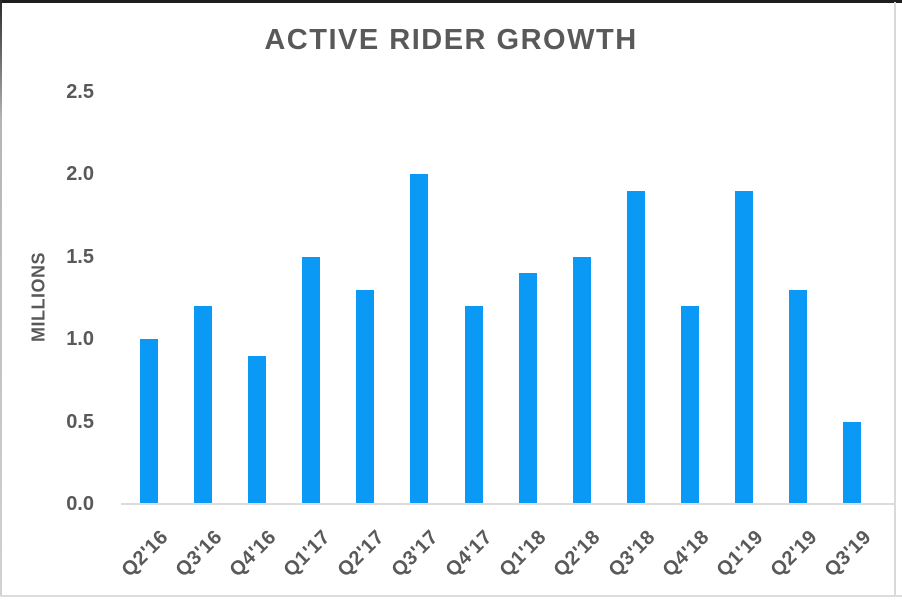  I want to click on x-label-cell: Q4'18, so click(687, 552).